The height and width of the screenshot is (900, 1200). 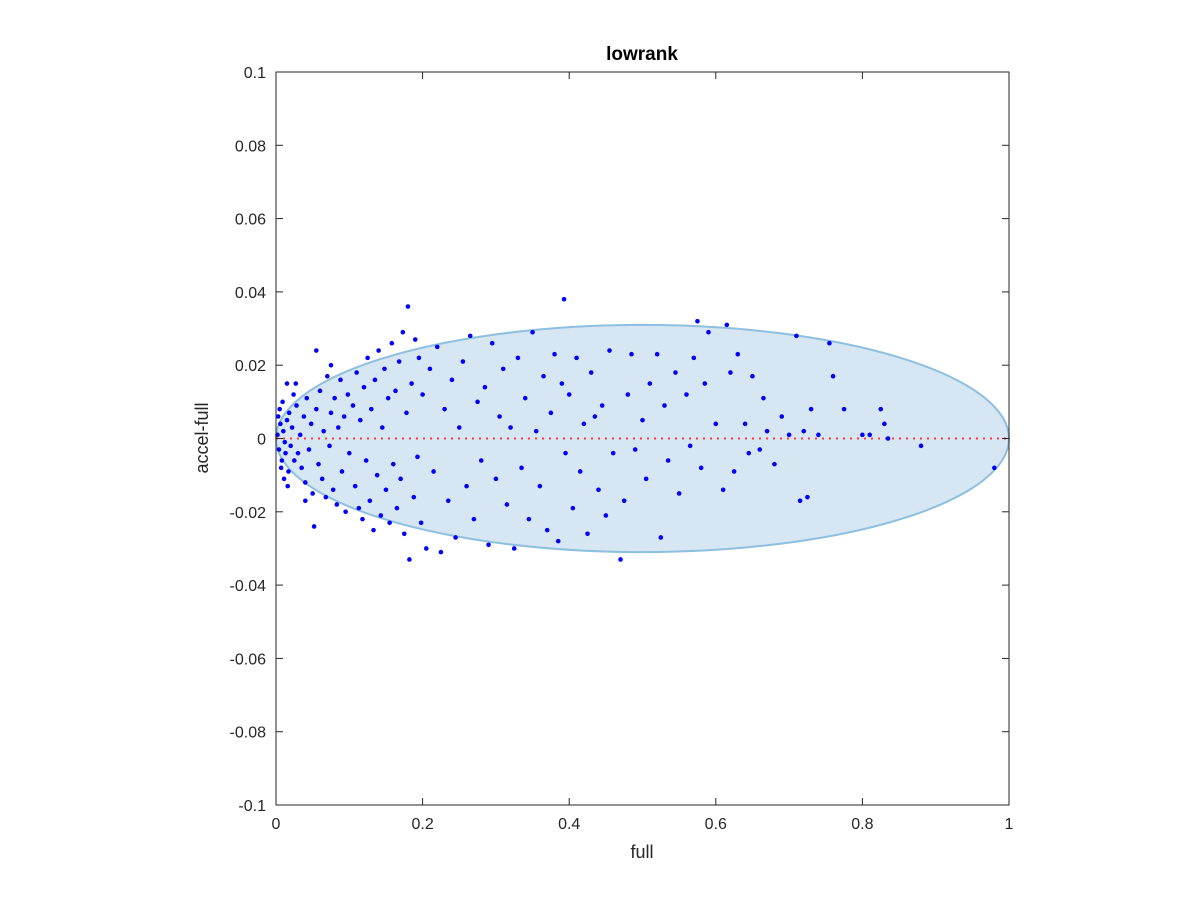 What do you see at coordinates (252, 806) in the screenshot?
I see `y-tick-label: -0.1` at bounding box center [252, 806].